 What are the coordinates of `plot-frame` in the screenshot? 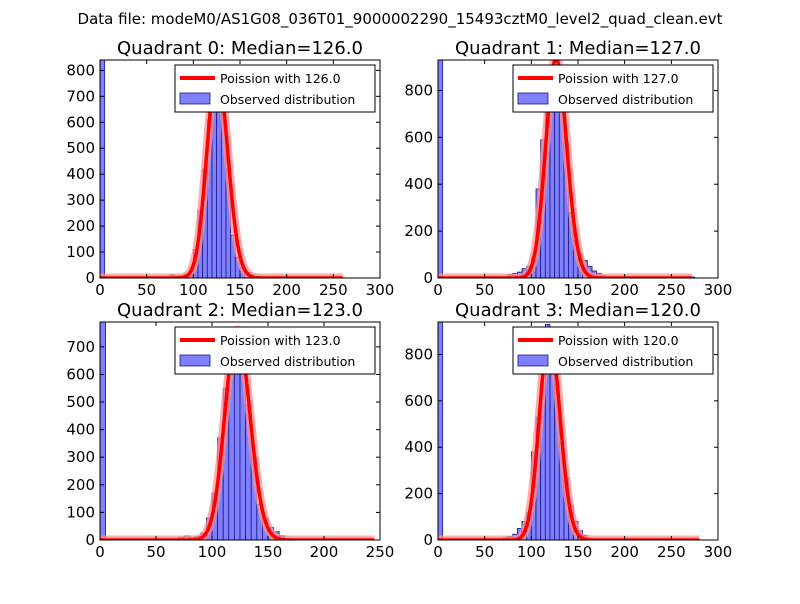 It's located at (240, 431).